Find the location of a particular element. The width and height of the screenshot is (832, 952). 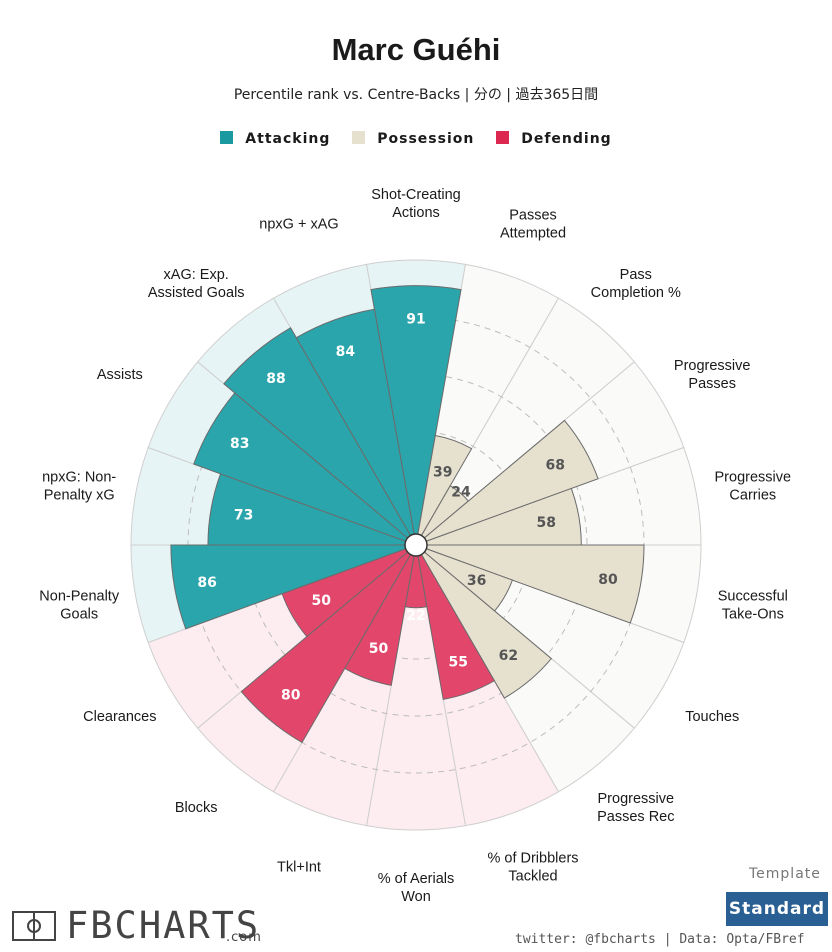

category-label-successful-take-ons: Successful Take-Ons is located at coordinates (753, 605).